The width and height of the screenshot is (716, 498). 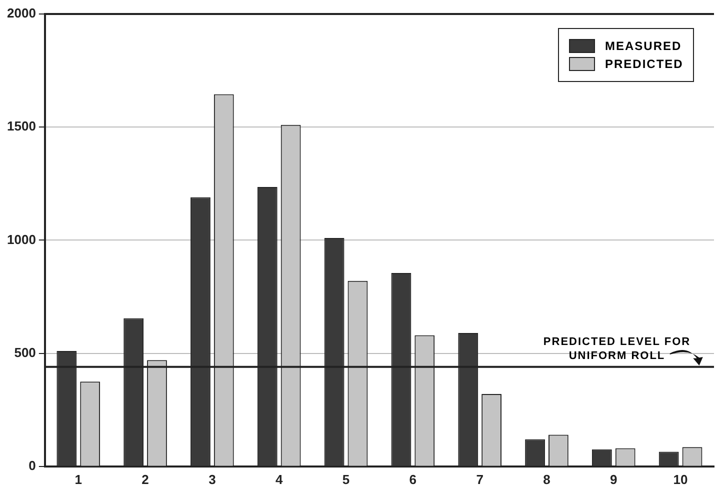 What do you see at coordinates (480, 479) in the screenshot?
I see `x-tick-label: 7` at bounding box center [480, 479].